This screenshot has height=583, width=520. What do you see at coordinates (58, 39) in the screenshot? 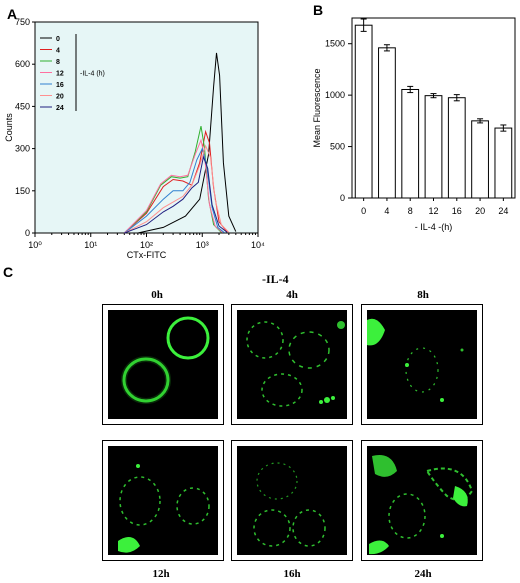
I see `legend-label-0: 0` at bounding box center [58, 39].